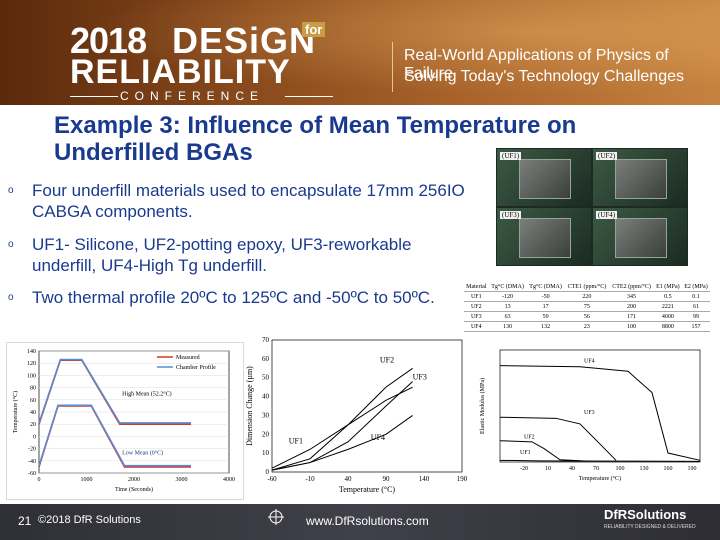 The width and height of the screenshot is (720, 540). What do you see at coordinates (94, 96) in the screenshot?
I see `logo-rule-left` at bounding box center [94, 96].